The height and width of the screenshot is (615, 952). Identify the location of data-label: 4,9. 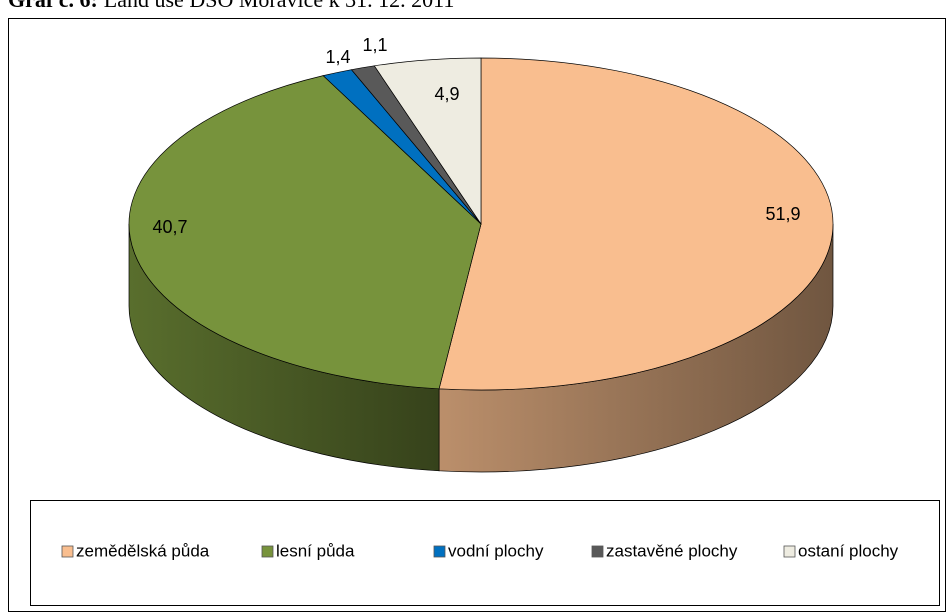
(446, 94).